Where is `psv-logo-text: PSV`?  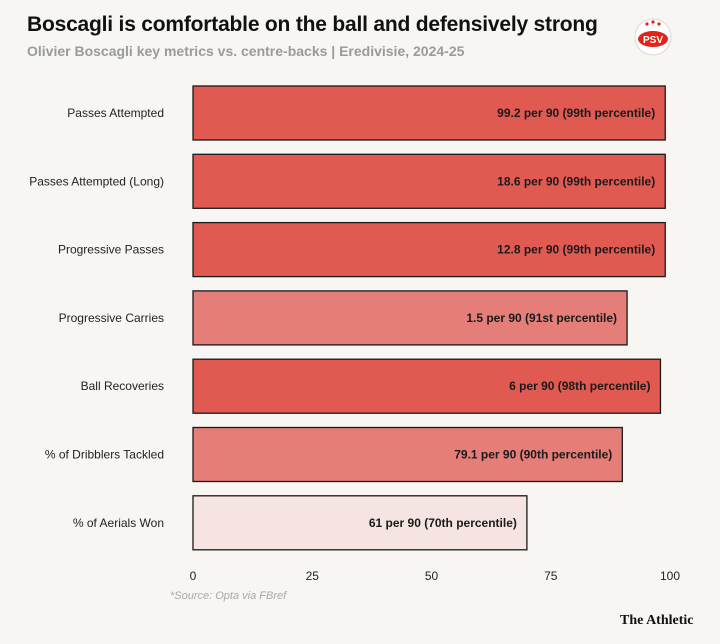
psv-logo-text: PSV is located at coordinates (653, 40).